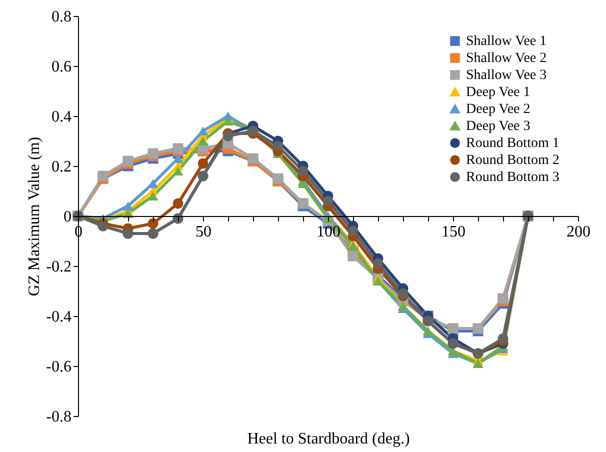 This screenshot has height=452, width=606. Describe the element at coordinates (578, 232) in the screenshot. I see `x-tick-label: 200` at that location.